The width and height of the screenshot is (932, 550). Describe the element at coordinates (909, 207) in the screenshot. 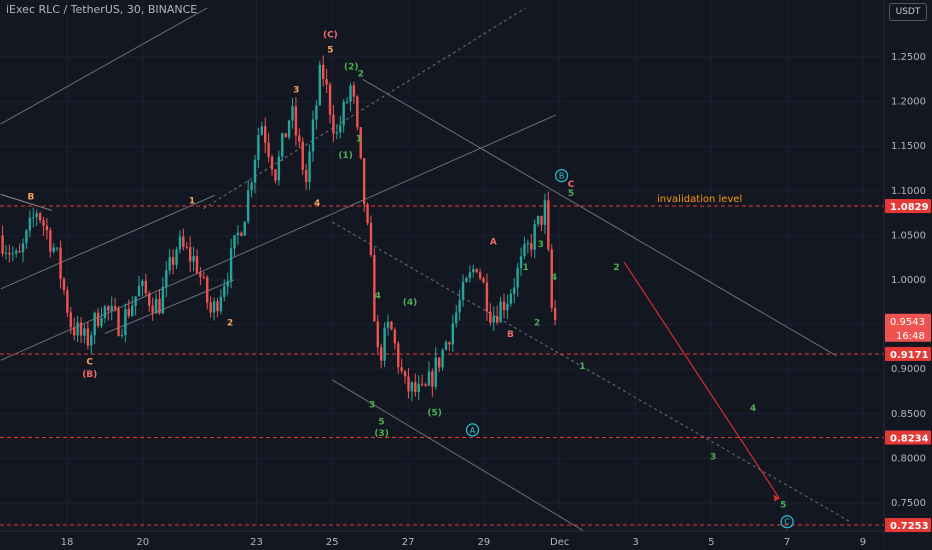

I see `level-price-label: 1.0829` at that location.